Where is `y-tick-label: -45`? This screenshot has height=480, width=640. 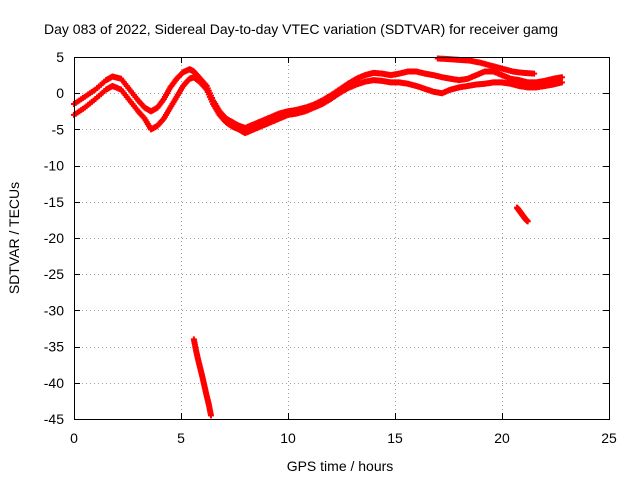 y-tick-label: -45 is located at coordinates (54, 419).